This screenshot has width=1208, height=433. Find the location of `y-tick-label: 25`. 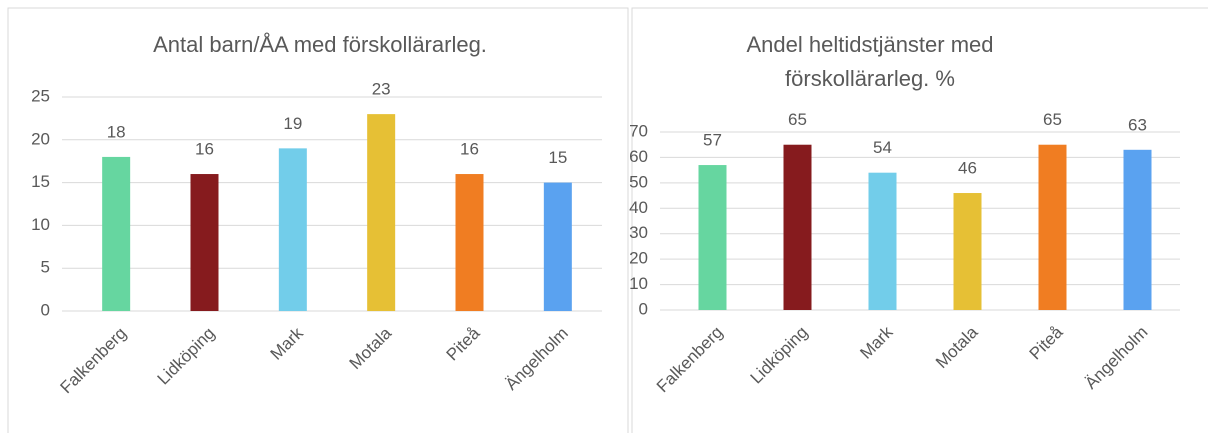

y-tick-label: 25 is located at coordinates (40, 95).